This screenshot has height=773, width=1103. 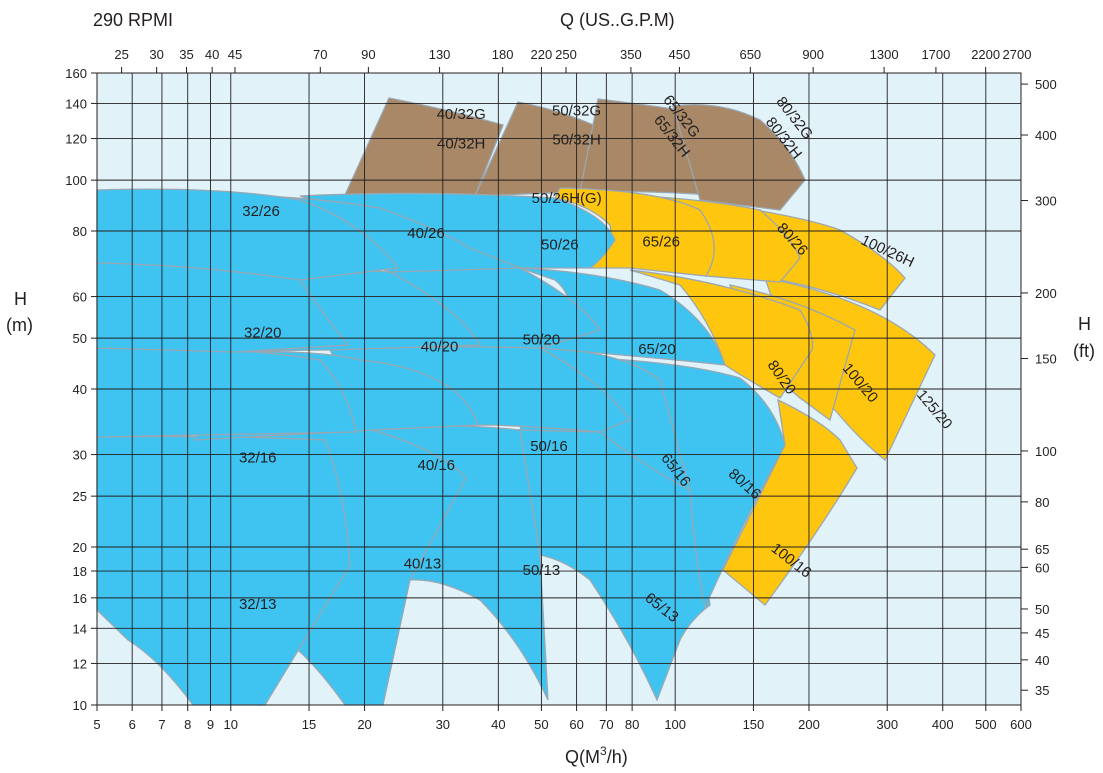 What do you see at coordinates (884, 54) in the screenshot?
I see `top-tick-label: 1300` at bounding box center [884, 54].